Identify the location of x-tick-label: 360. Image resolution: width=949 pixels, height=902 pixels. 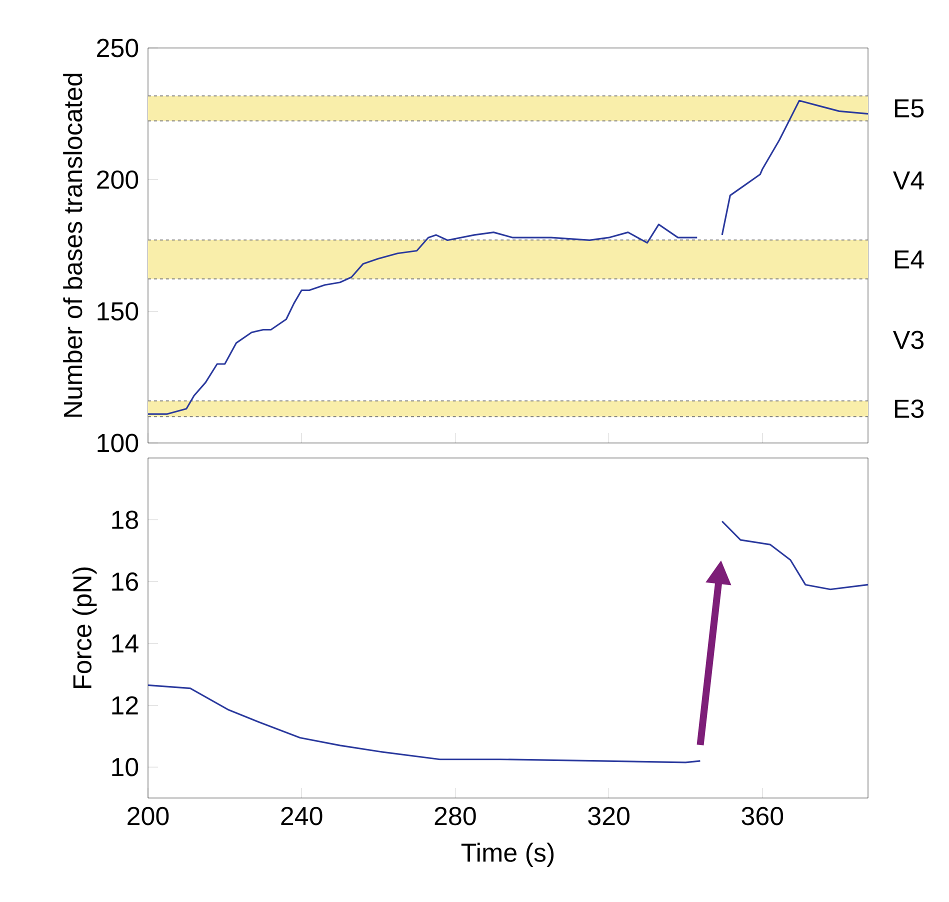
(763, 816).